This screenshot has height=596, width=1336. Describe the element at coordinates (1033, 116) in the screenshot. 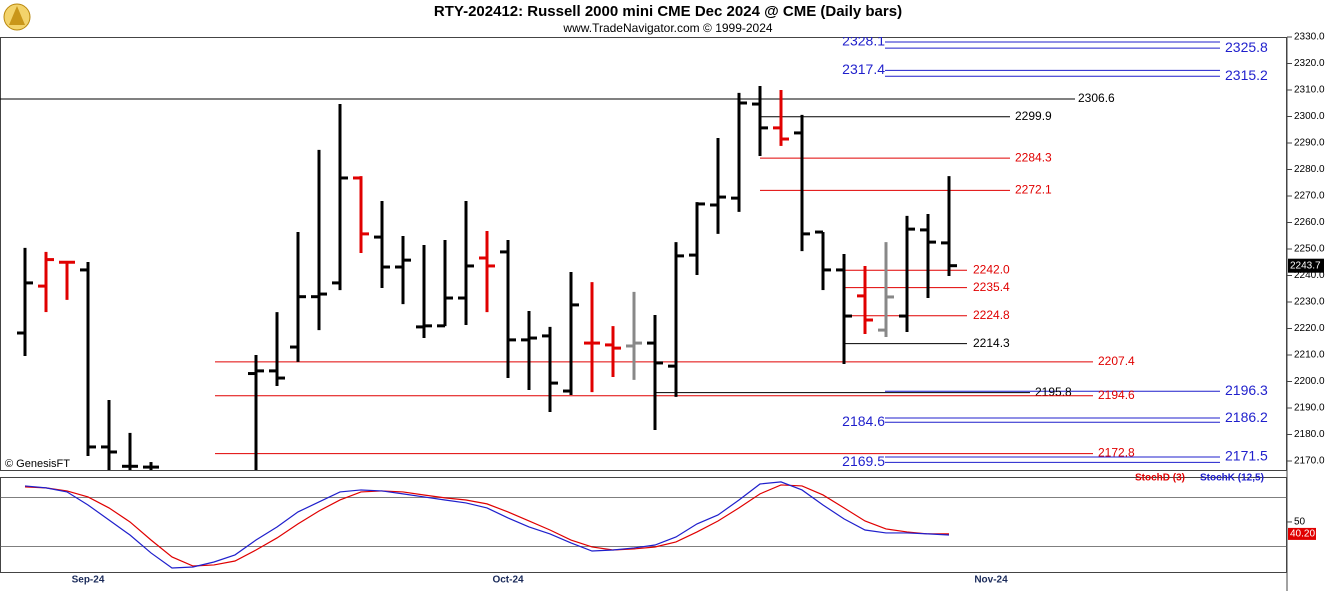

I see `level-label: 2299.9` at that location.